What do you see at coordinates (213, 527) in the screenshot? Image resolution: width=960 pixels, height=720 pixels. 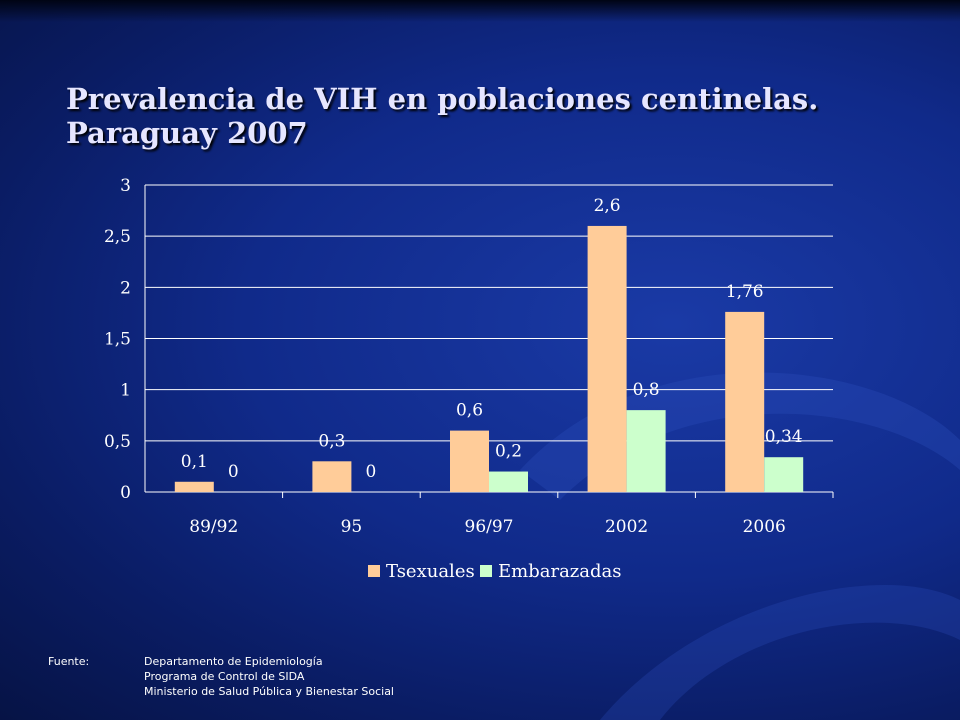 I see `x-tick-label: 89/92` at bounding box center [213, 527].